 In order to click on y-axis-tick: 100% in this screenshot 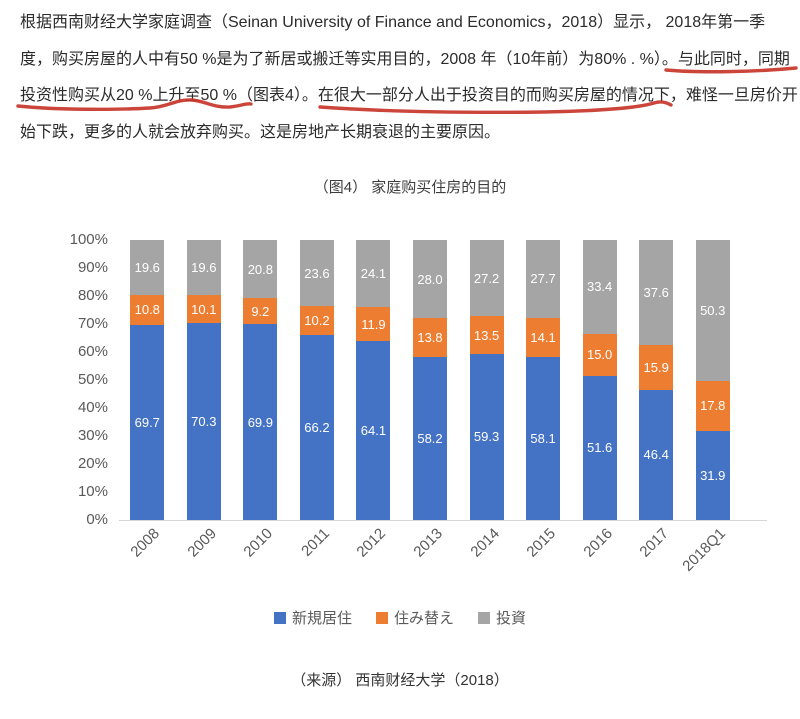, I will do `click(88, 239)`.